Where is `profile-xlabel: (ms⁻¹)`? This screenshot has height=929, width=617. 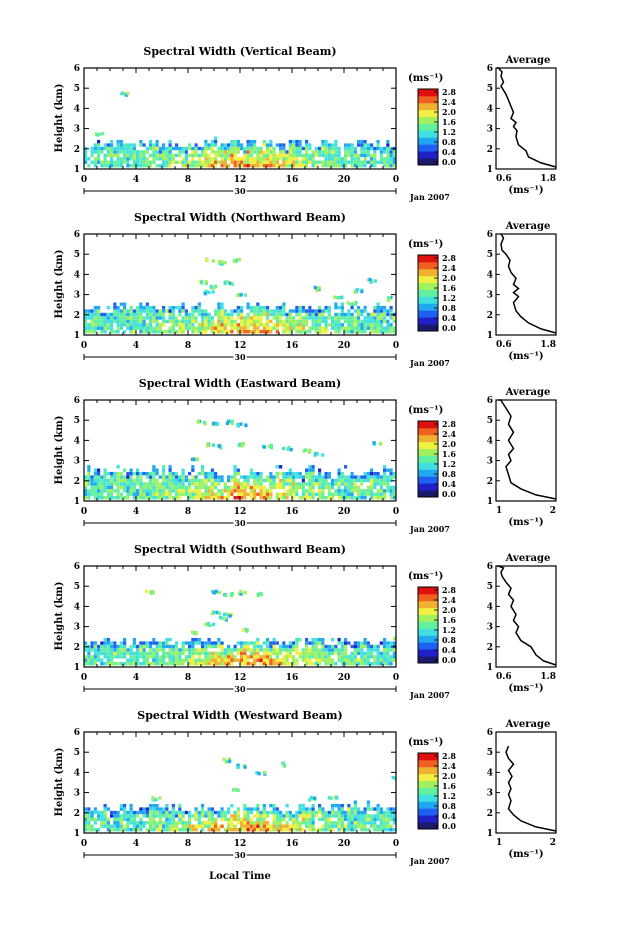 profile-xlabel: (ms⁻¹) is located at coordinates (525, 522).